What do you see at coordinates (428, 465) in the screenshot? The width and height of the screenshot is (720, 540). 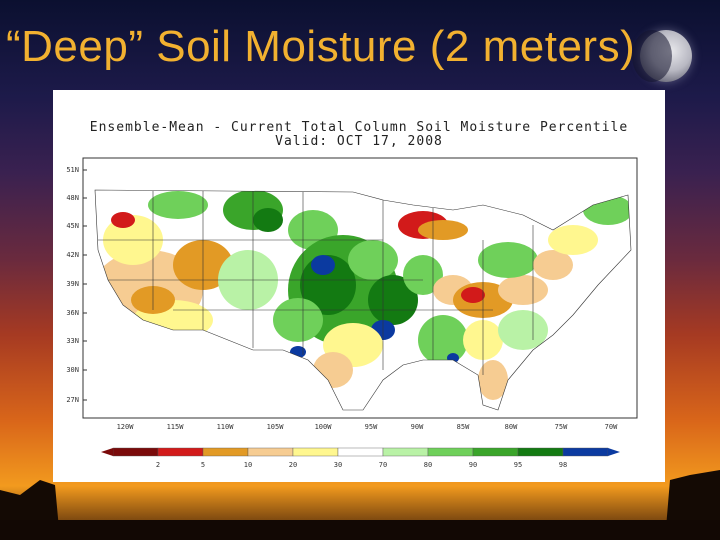 I see `colorbar-tick-label: 80` at bounding box center [428, 465].